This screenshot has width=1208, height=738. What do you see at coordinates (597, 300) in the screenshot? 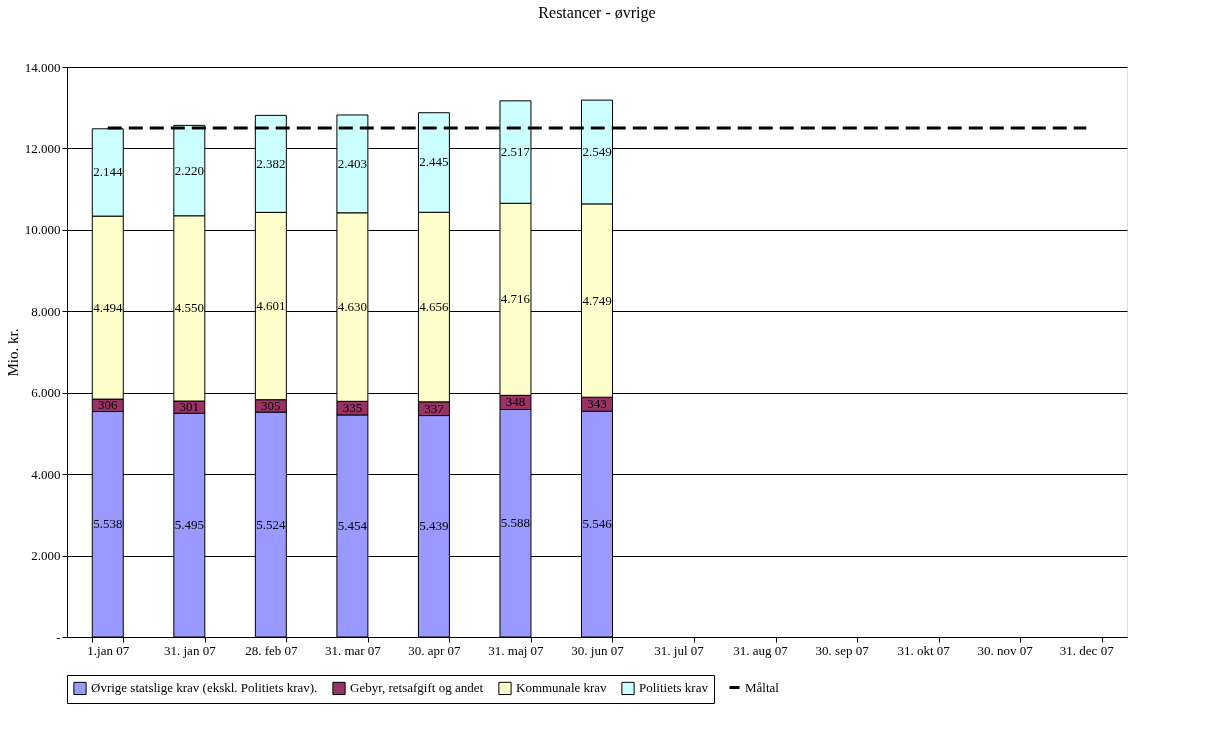
I see `data-label: 4.749` at bounding box center [597, 300].